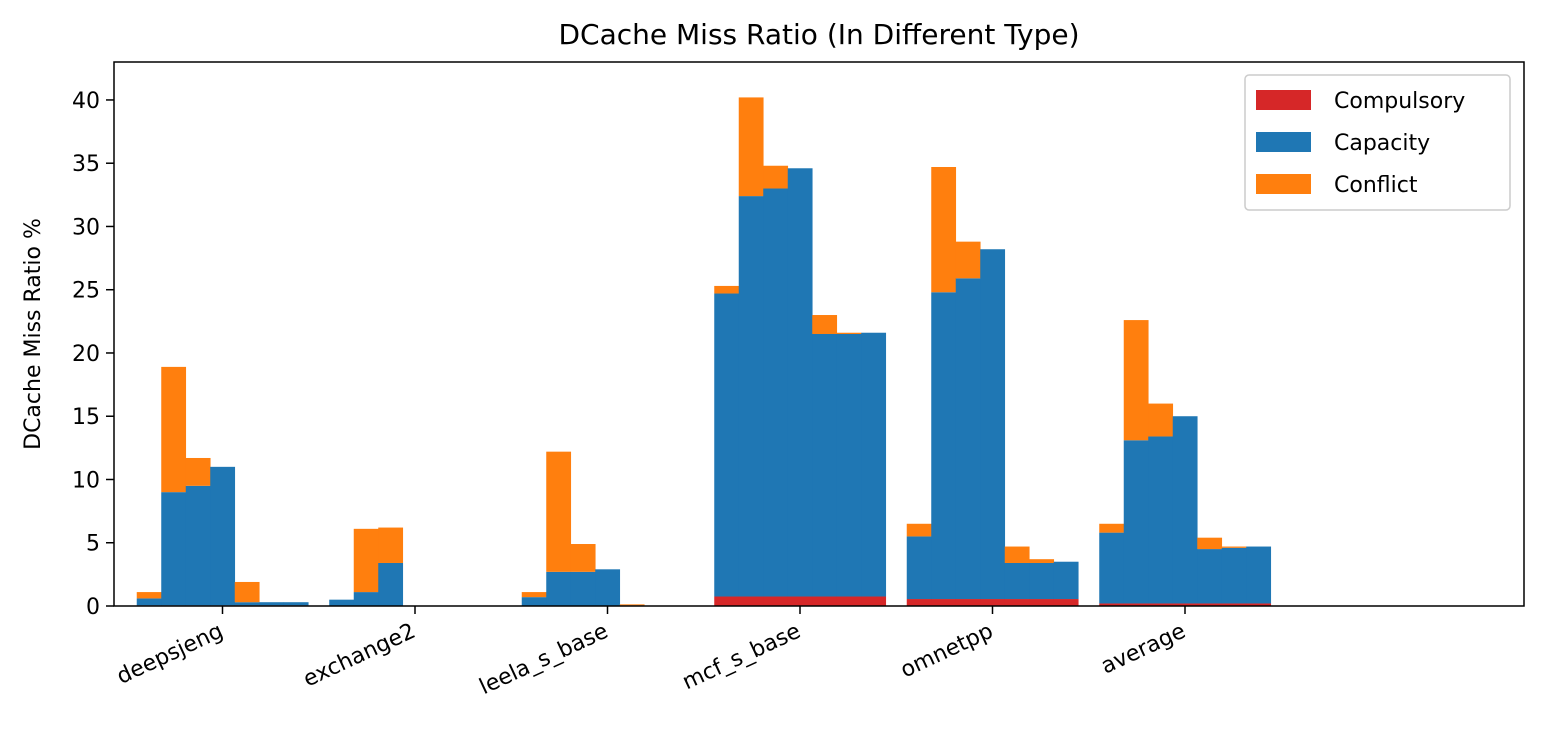 The height and width of the screenshot is (746, 1544). What do you see at coordinates (919, 568) in the screenshot?
I see `bar-omnetpp-1-capacity` at bounding box center [919, 568].